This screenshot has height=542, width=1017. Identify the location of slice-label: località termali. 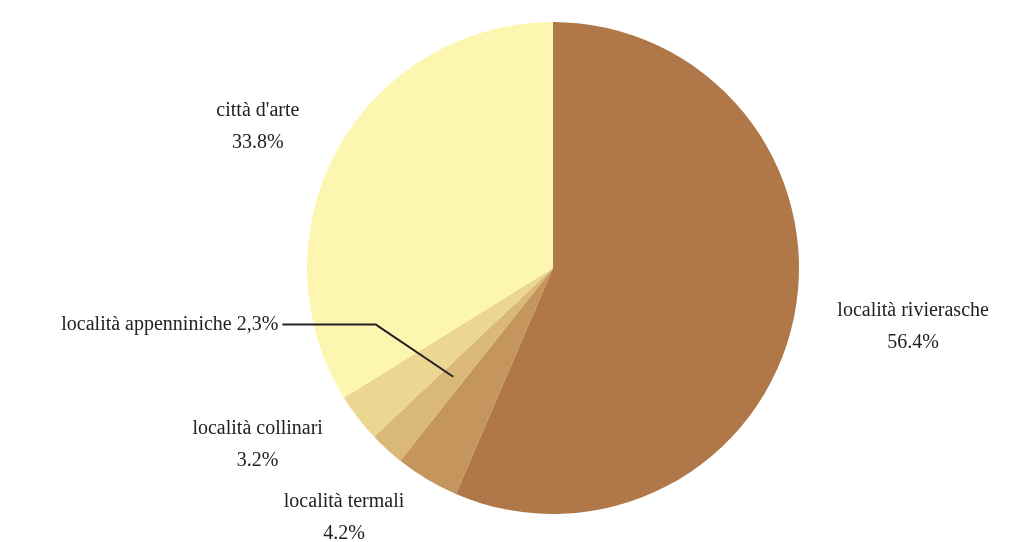
(344, 499).